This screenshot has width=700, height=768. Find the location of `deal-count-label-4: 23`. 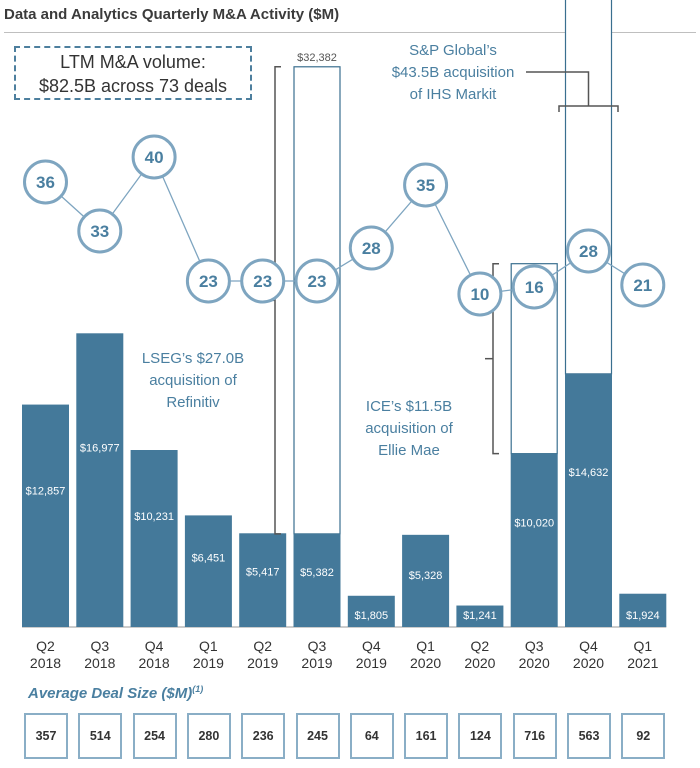

deal-count-label-4: 23 is located at coordinates (262, 281).